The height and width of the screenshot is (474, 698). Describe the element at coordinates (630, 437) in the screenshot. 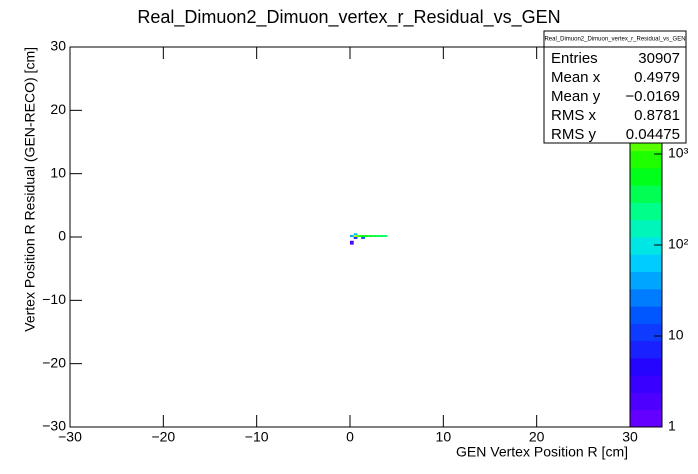

I see `x-tick-label: 30` at that location.